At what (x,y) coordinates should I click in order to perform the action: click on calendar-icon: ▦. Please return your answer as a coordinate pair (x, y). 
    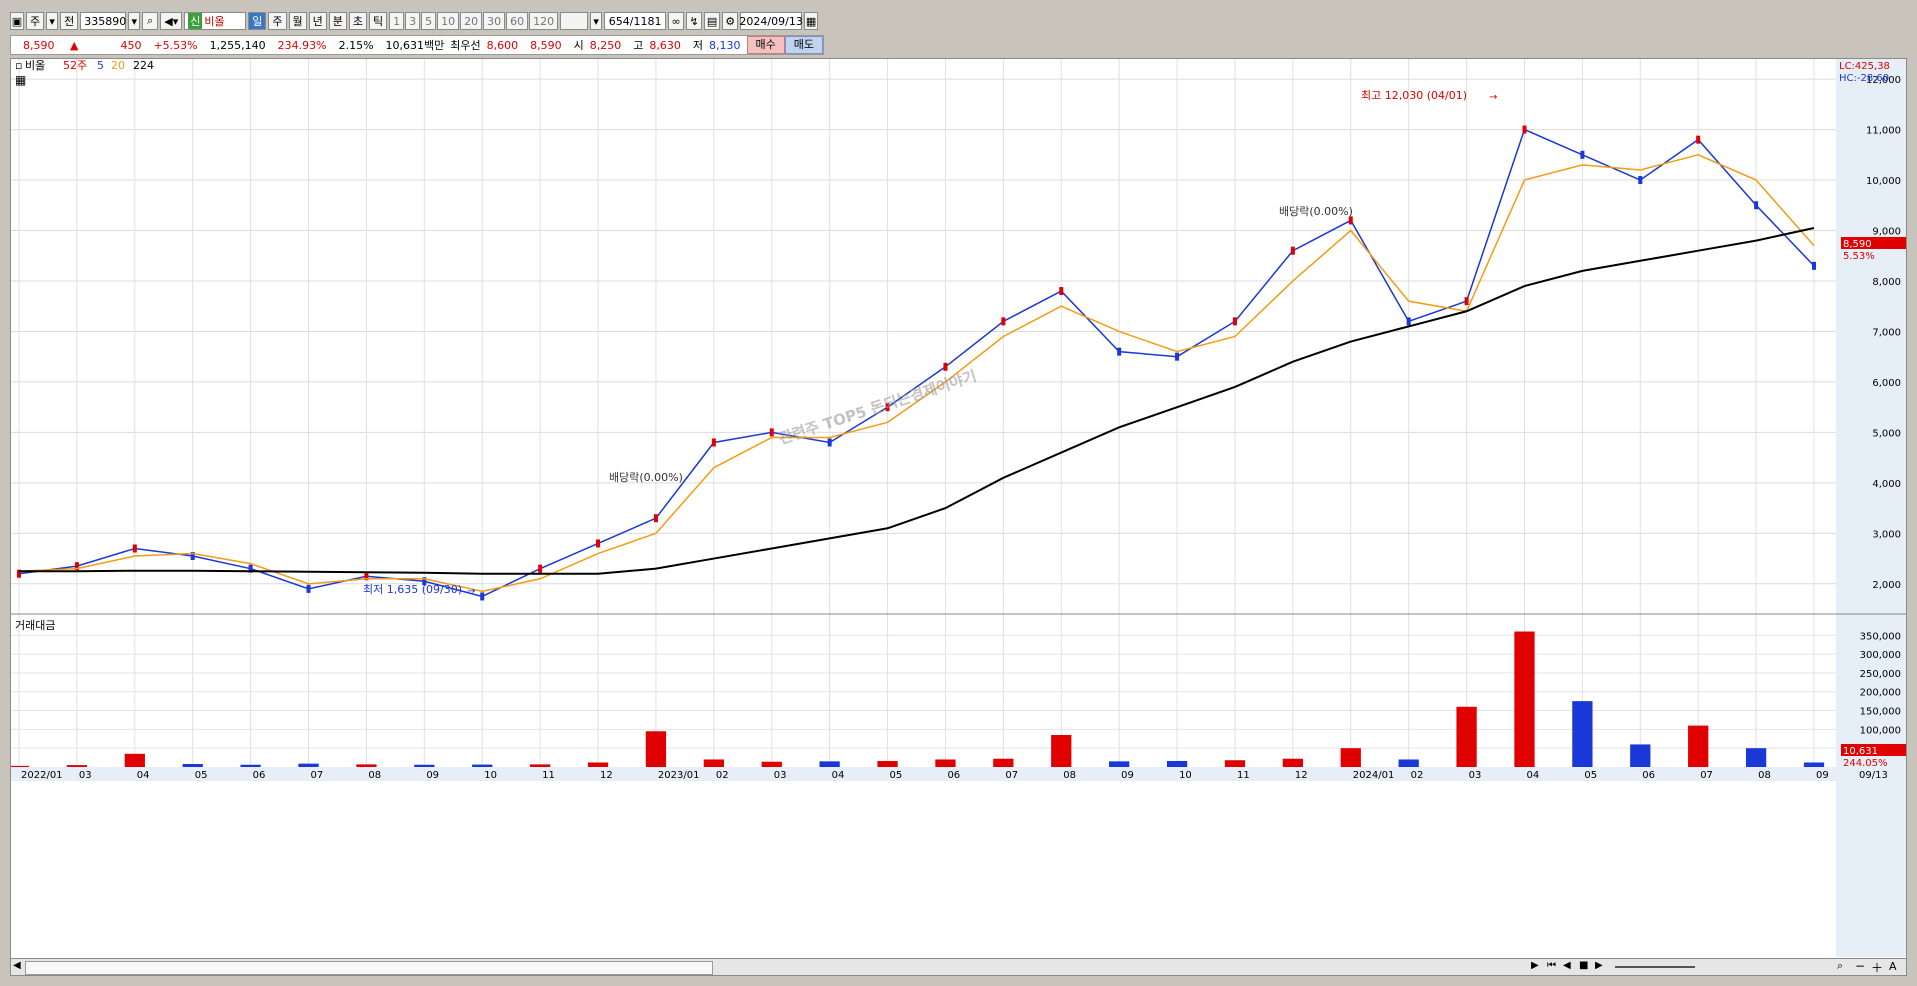
    Looking at the image, I should click on (811, 21).